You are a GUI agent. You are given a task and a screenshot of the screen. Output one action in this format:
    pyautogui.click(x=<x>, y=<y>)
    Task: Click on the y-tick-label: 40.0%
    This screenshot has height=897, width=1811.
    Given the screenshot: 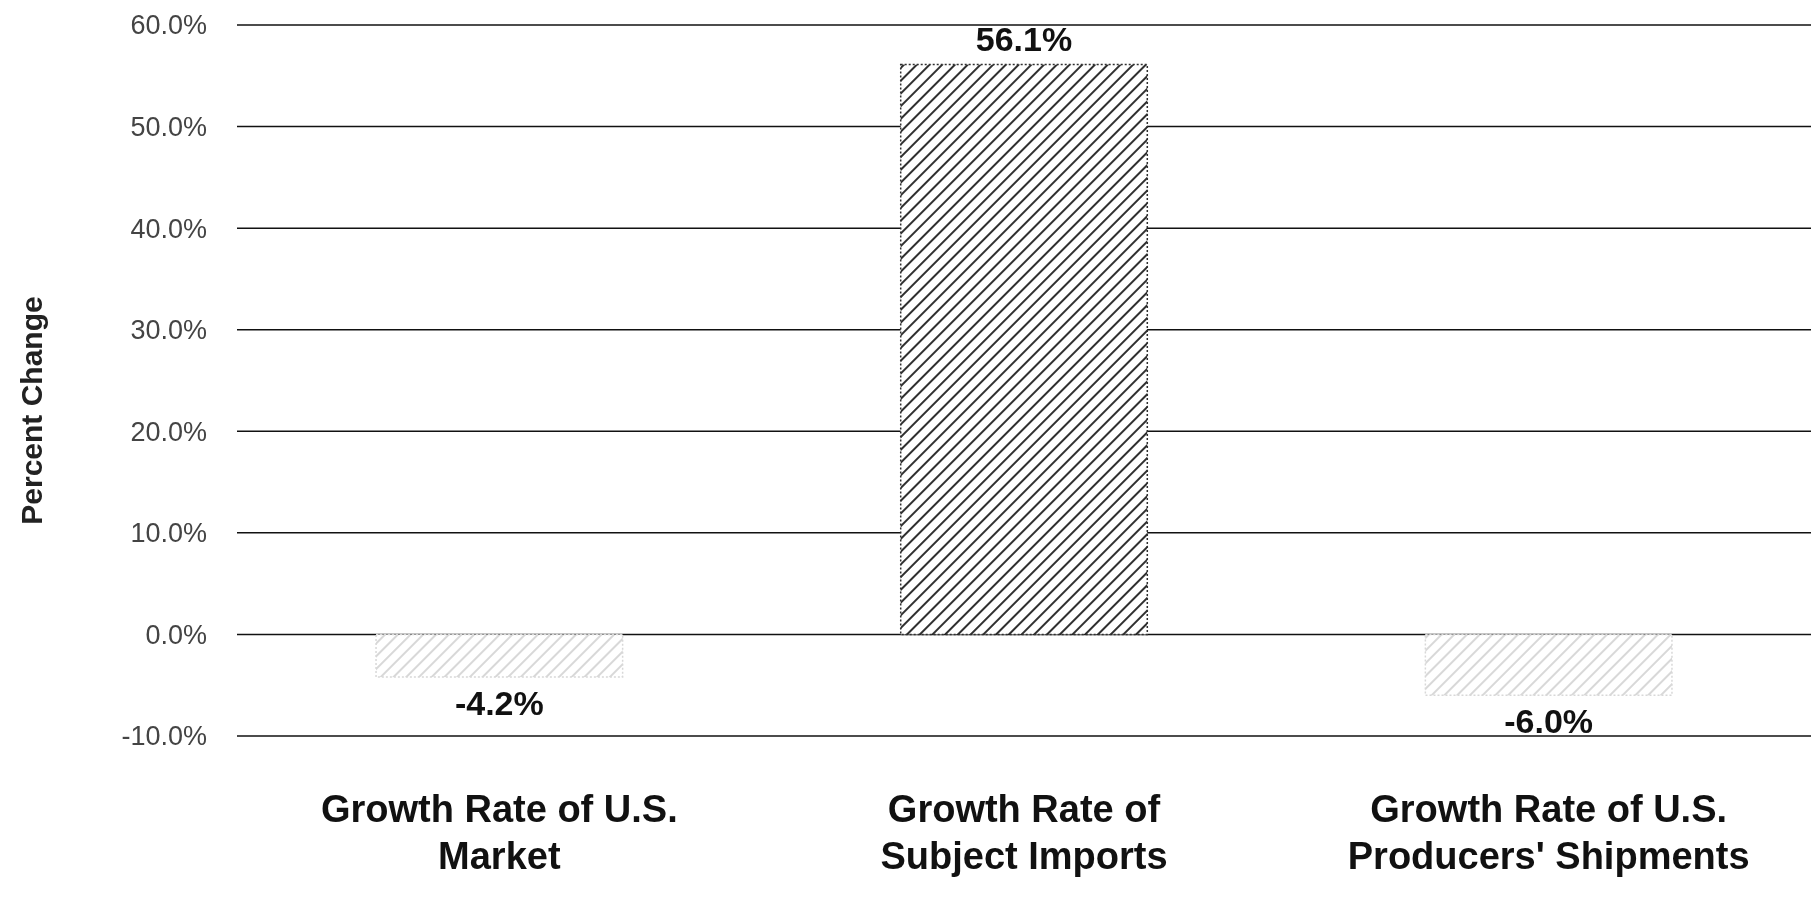 What is the action you would take?
    pyautogui.click(x=168, y=228)
    